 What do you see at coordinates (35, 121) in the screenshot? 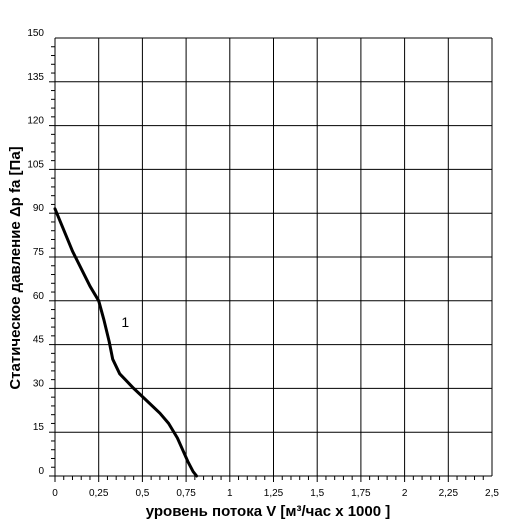
I see `y-tick-label: 120` at bounding box center [35, 121].